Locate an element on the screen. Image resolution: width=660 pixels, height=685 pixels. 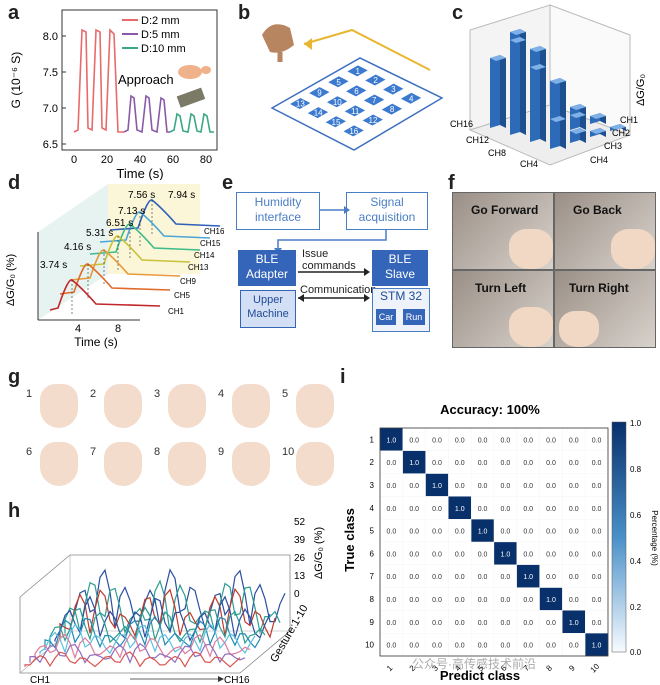
stm32-box: STM 32 Car Run is located at coordinates (401, 310).